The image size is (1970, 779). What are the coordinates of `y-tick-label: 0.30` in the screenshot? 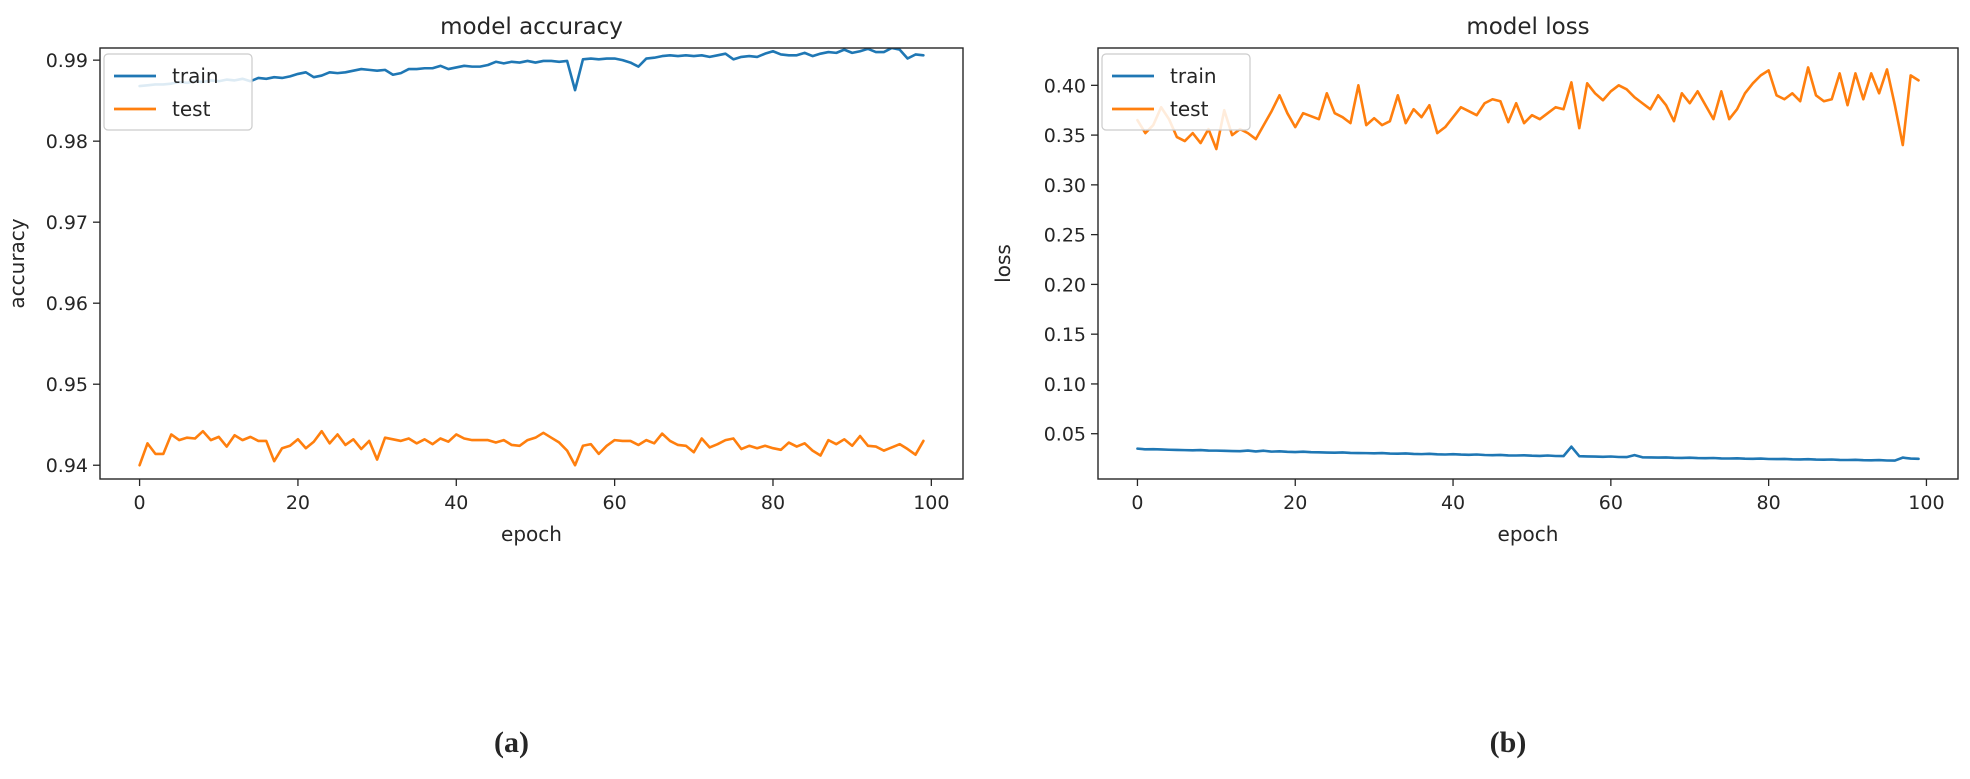 It's located at (1065, 186).